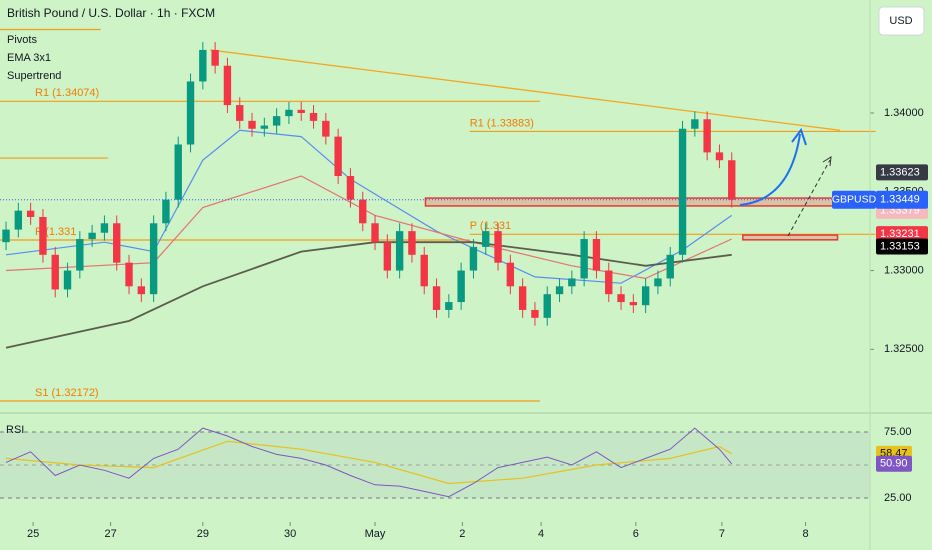 The width and height of the screenshot is (932, 550). I want to click on price-badge-label: 1.33623, so click(900, 172).